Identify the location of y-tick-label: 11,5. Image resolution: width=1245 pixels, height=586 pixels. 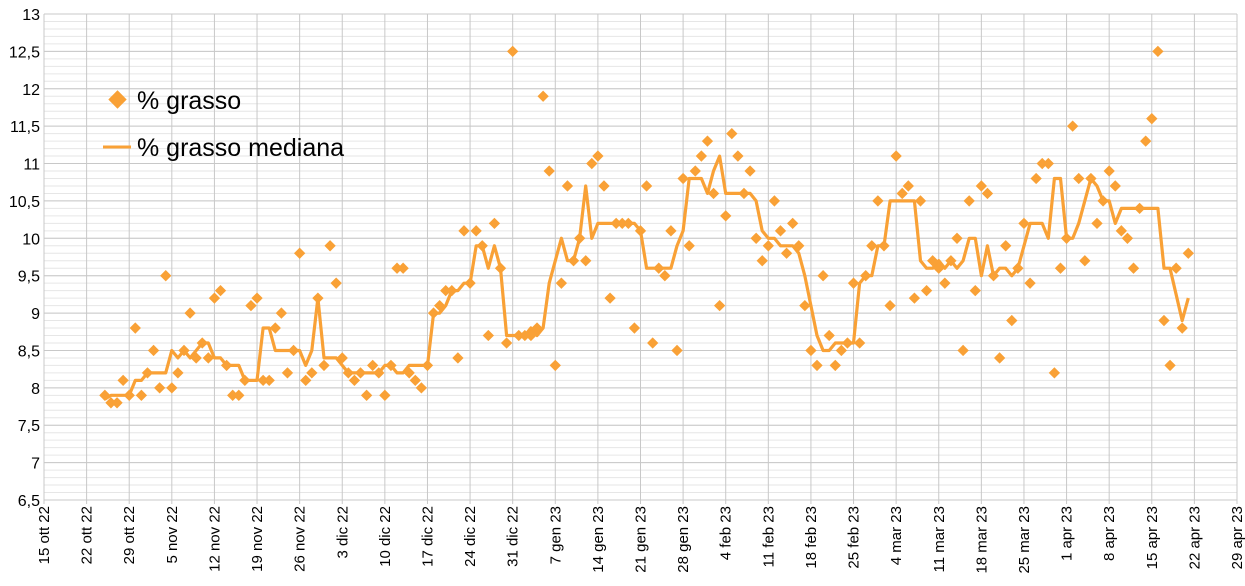
(25, 127).